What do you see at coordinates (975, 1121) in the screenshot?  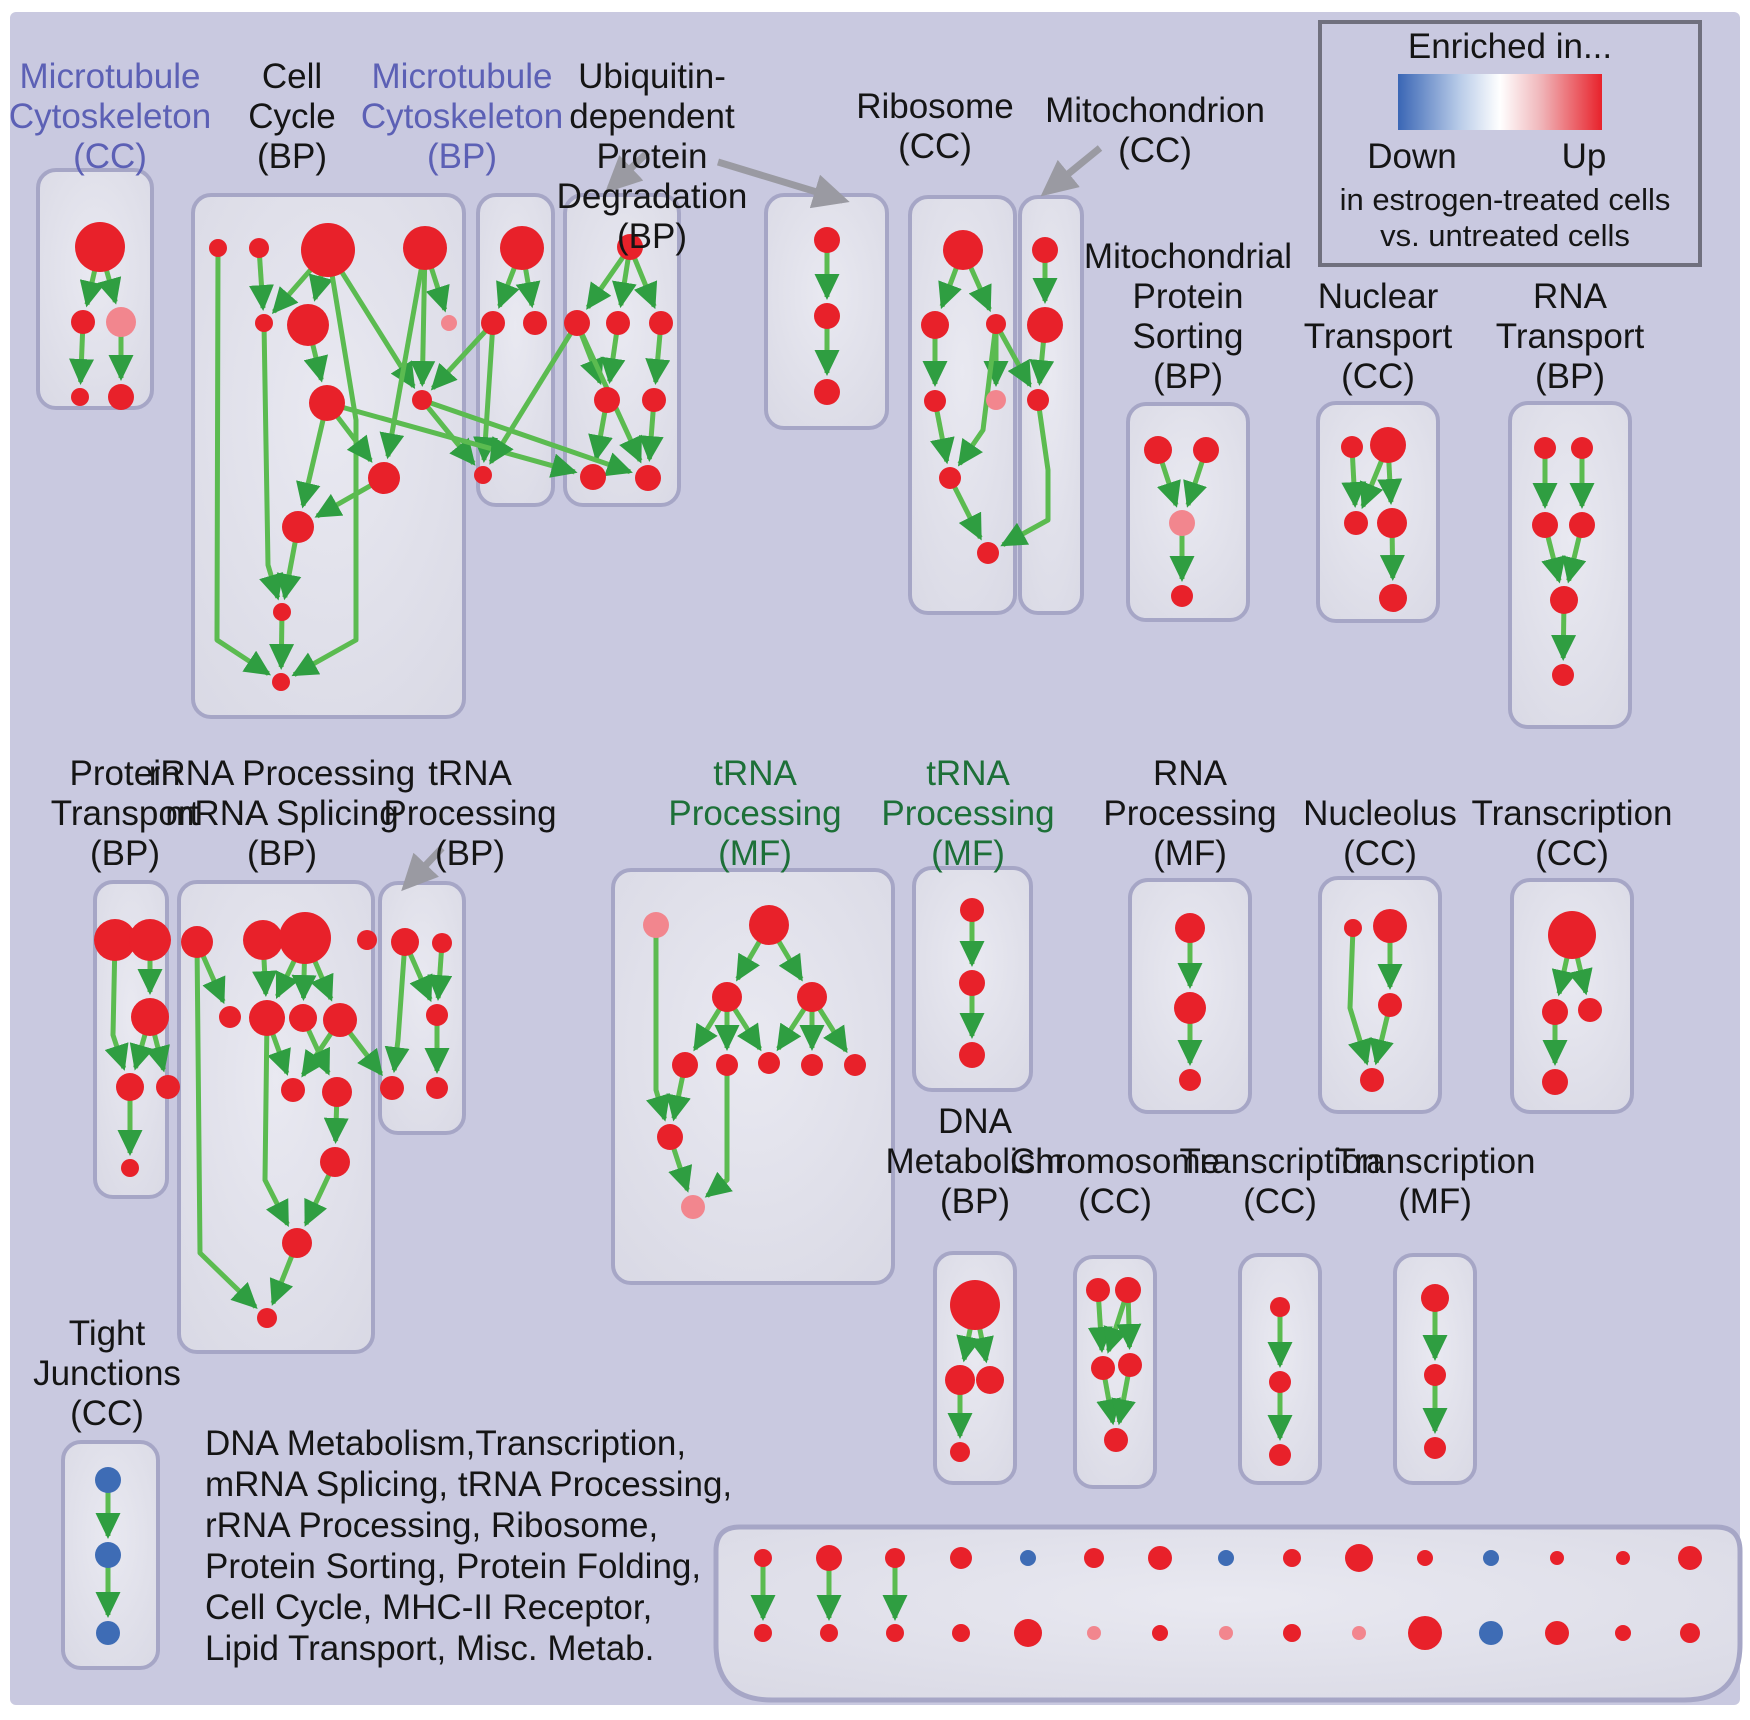 I see `label-dna-metabolism-bp-line-0: DNA` at bounding box center [975, 1121].